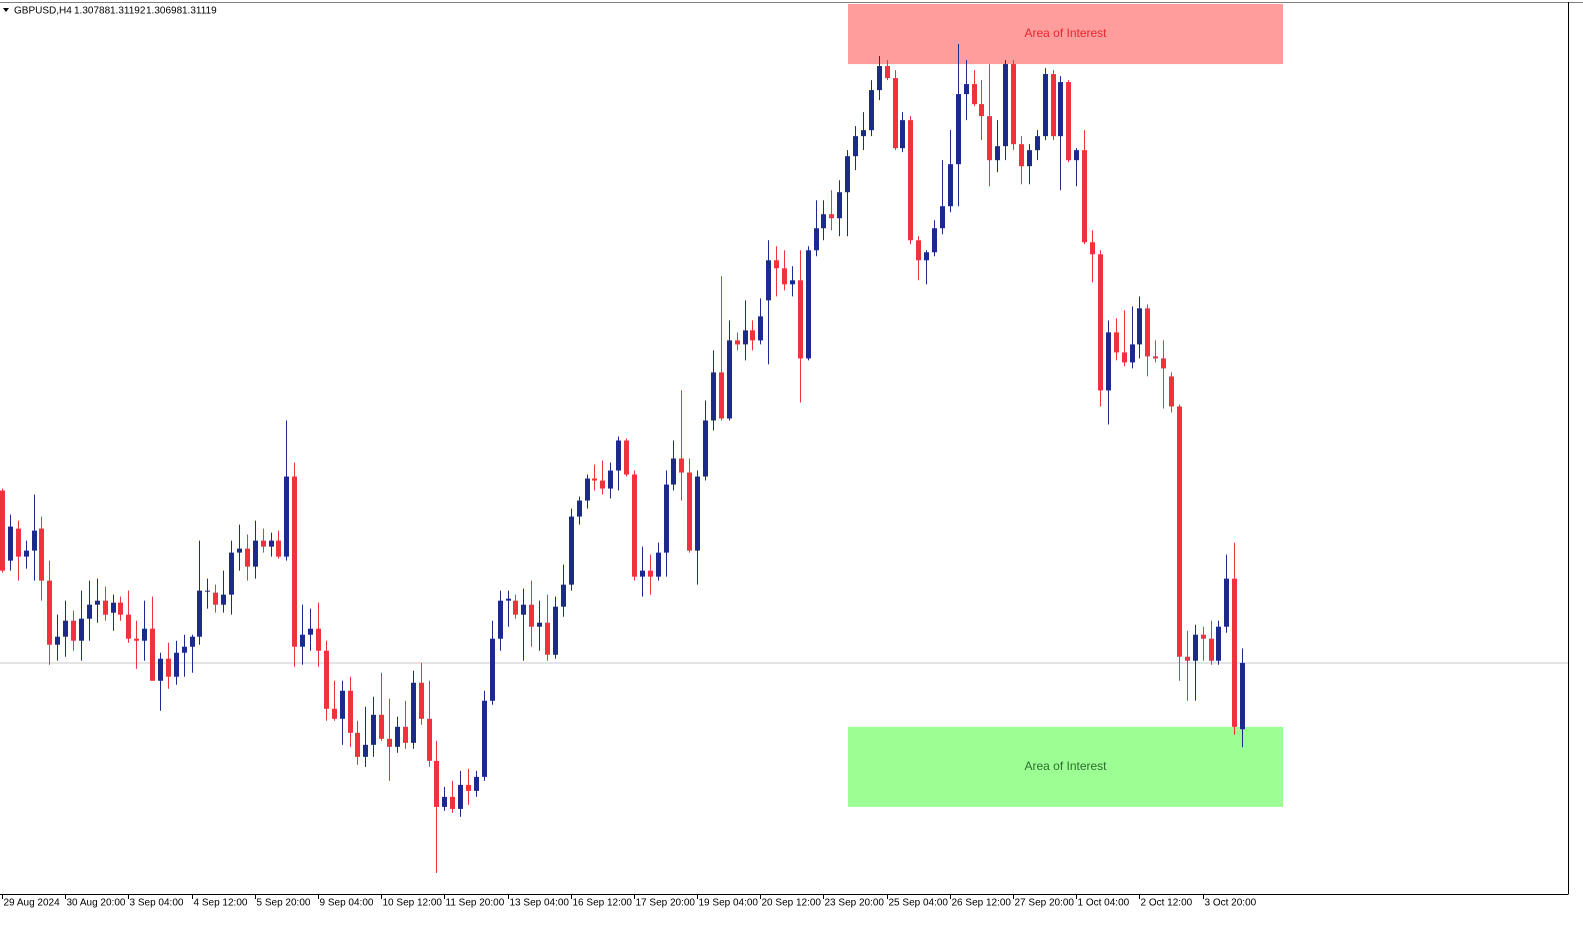  What do you see at coordinates (1045, 903) in the screenshot?
I see `x-tick-label: 27 Sep 20:00` at bounding box center [1045, 903].